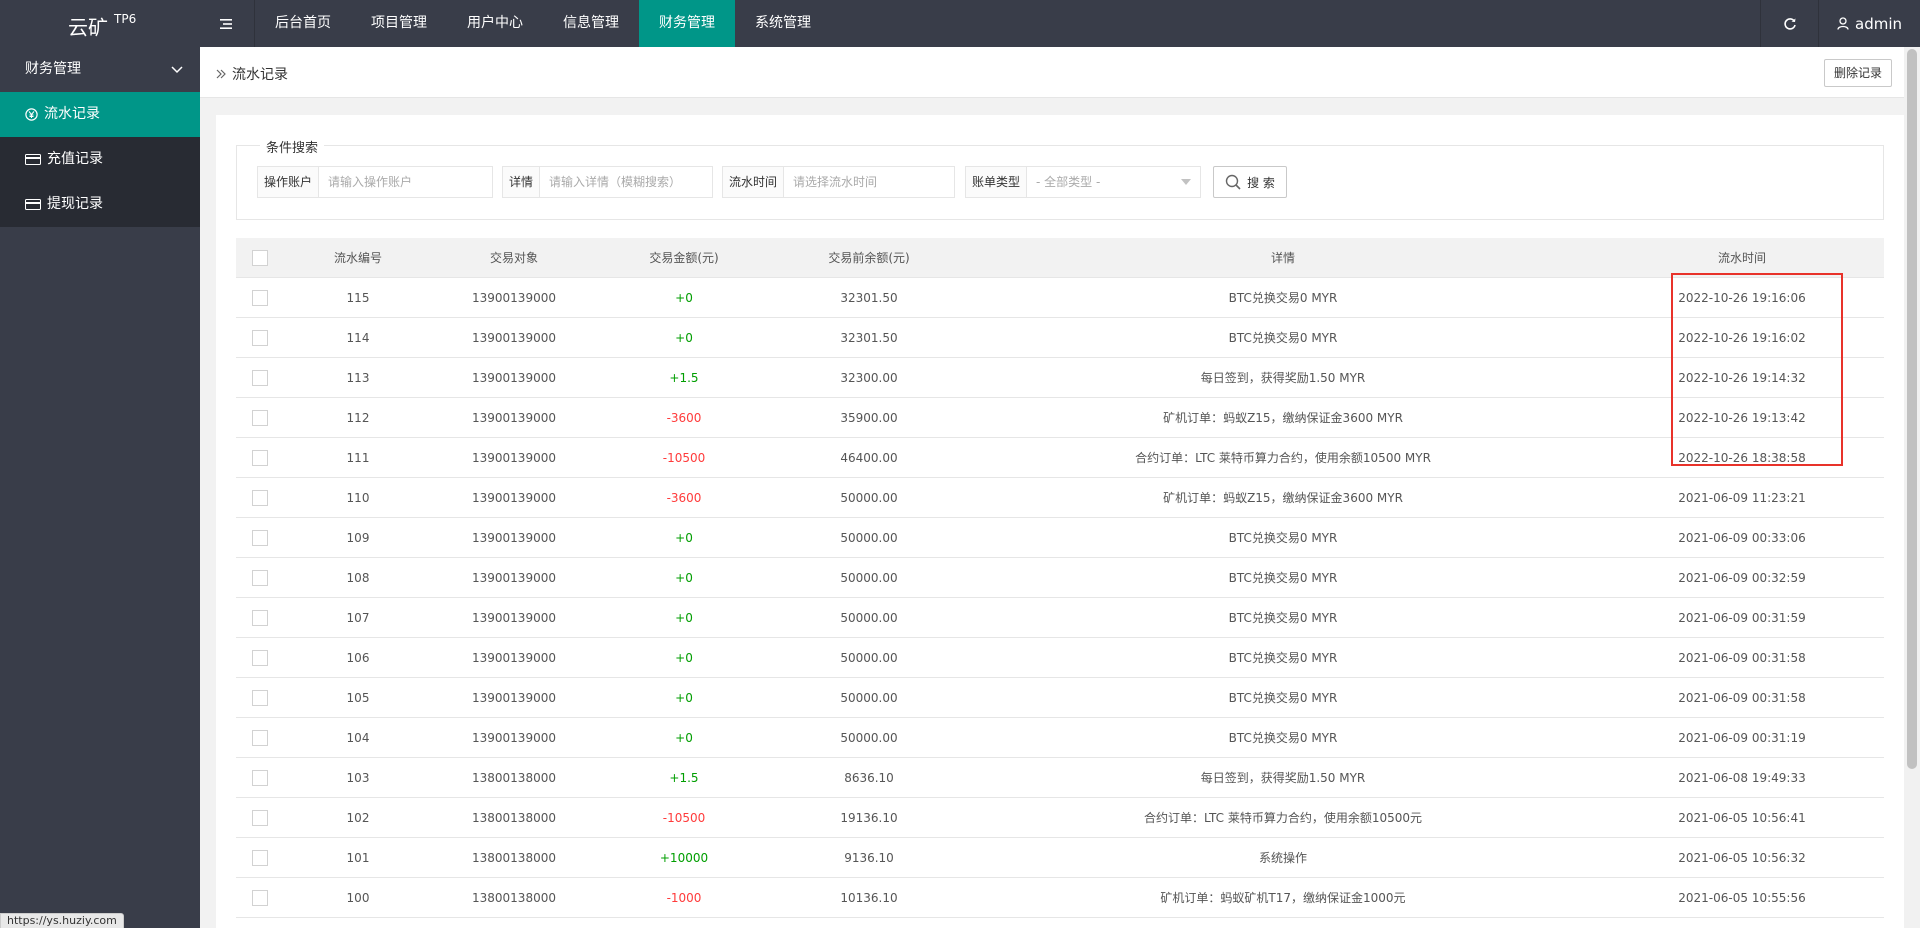 This screenshot has height=928, width=1920. What do you see at coordinates (495, 23) in the screenshot?
I see `nav-item: 用户中心` at bounding box center [495, 23].